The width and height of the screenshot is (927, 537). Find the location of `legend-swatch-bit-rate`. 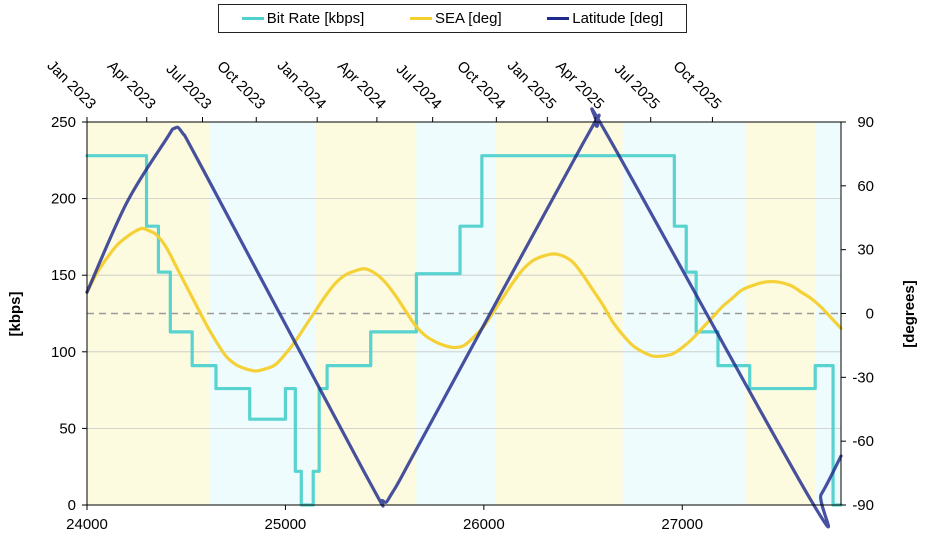

legend-swatch-bit-rate is located at coordinates (252, 18).